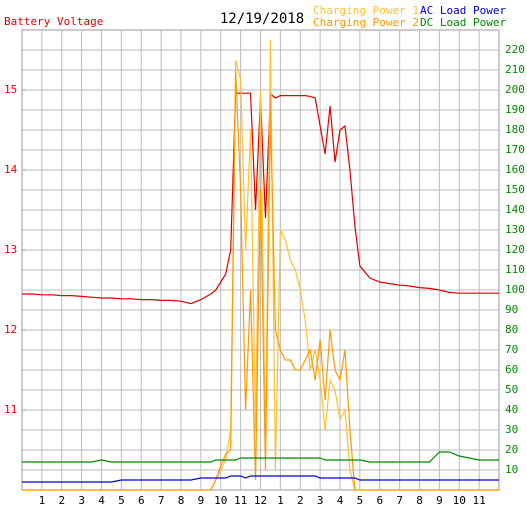 Image resolution: width=527 pixels, height=510 pixels. Describe the element at coordinates (515, 189) in the screenshot. I see `y2-tick-label: 150` at that location.